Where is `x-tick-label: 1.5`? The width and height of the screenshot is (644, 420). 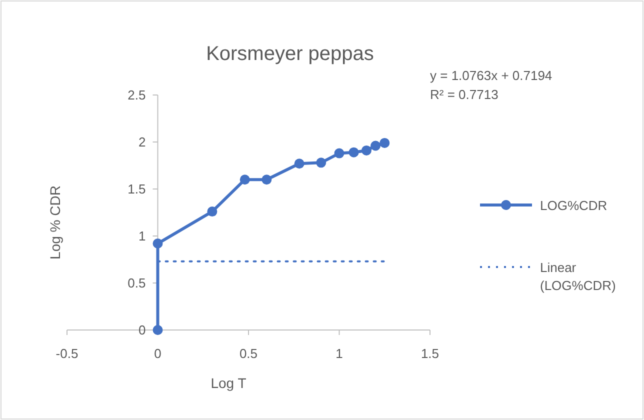
x-tick-label: 1.5 is located at coordinates (430, 353).